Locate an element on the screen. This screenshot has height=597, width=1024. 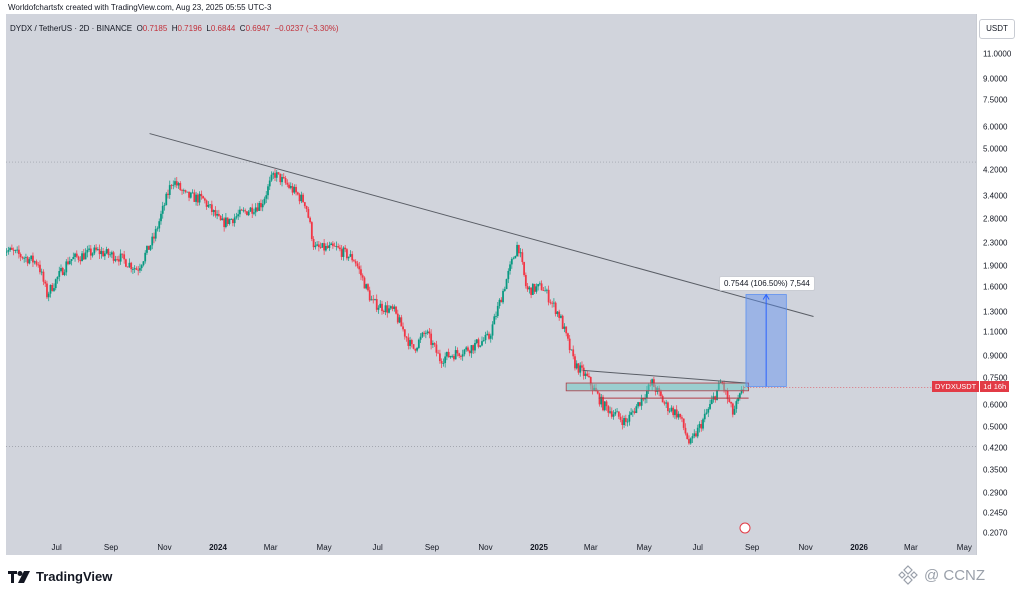
close-value: 0.6947 is located at coordinates (258, 28).